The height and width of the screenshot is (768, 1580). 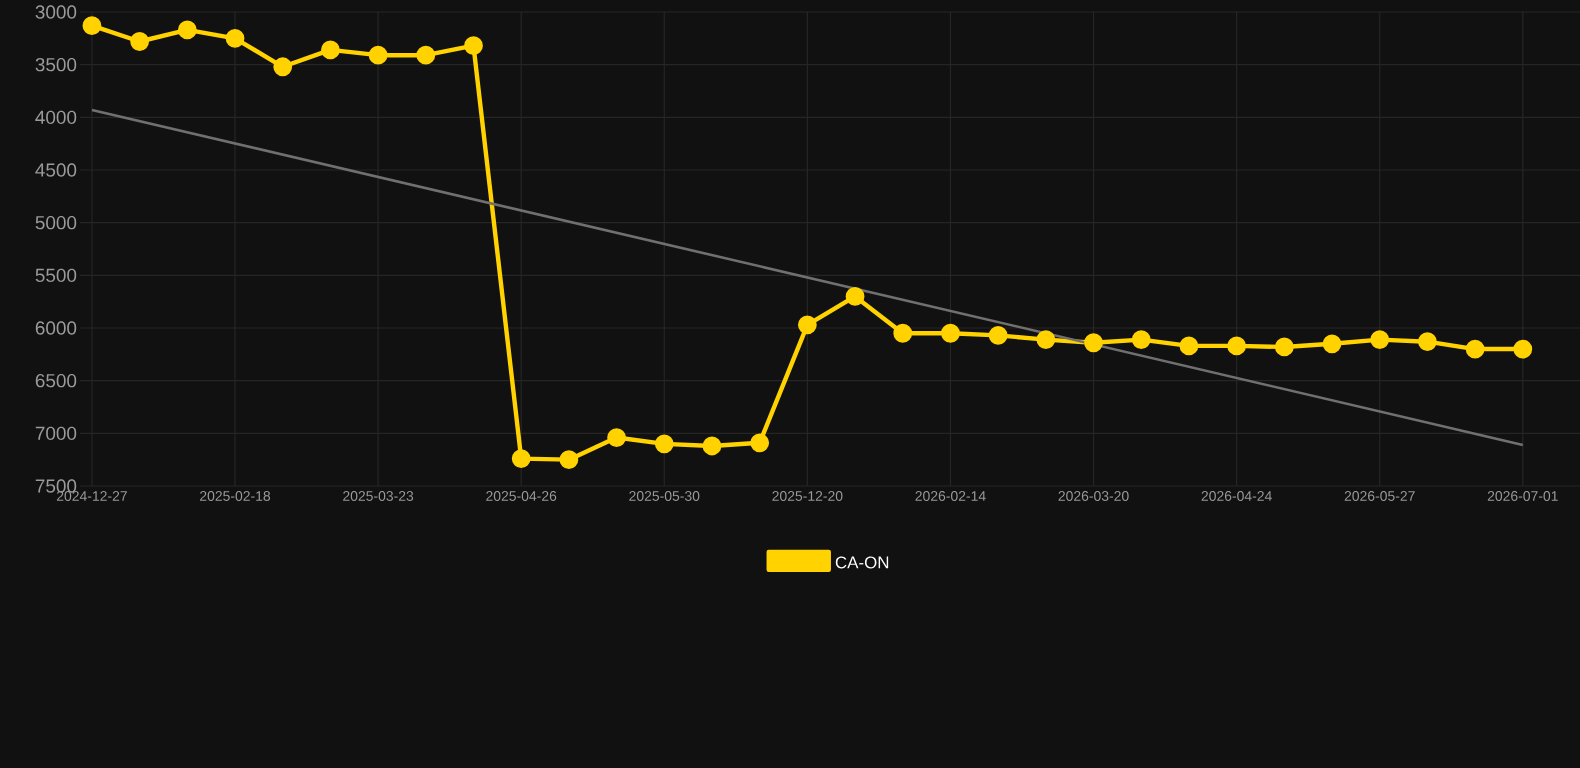 What do you see at coordinates (56, 222) in the screenshot?
I see `y-tick-label: 5000` at bounding box center [56, 222].